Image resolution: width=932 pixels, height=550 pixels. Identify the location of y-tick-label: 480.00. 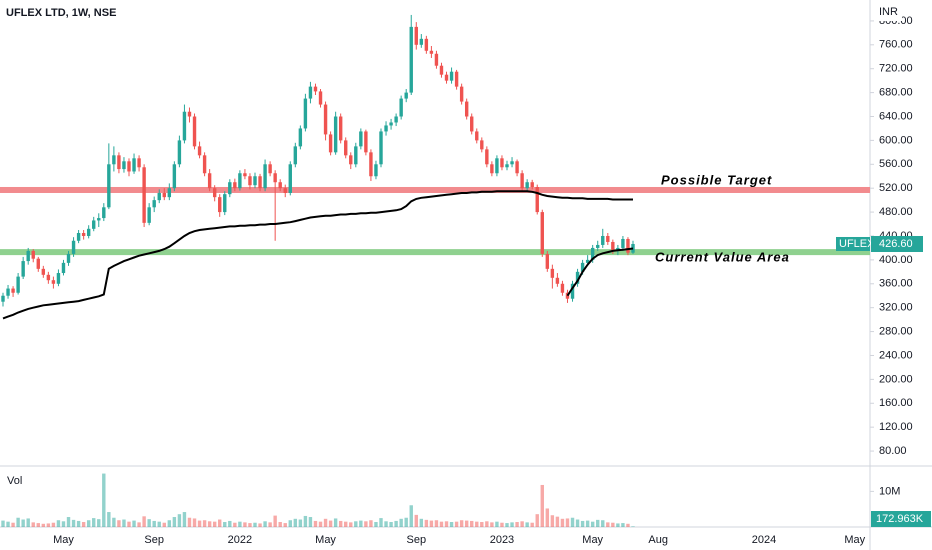
(896, 212).